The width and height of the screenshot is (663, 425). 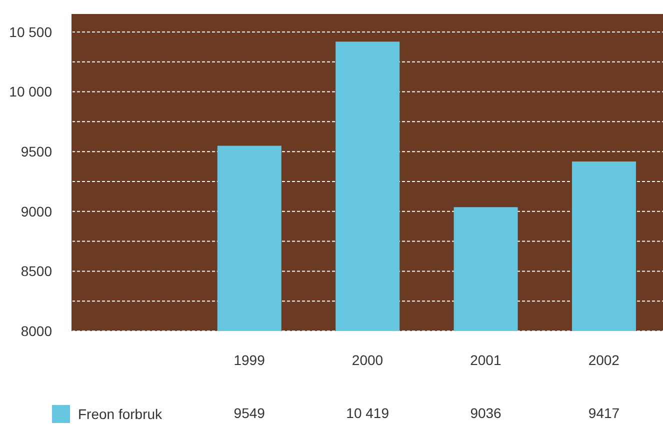 What do you see at coordinates (36, 271) in the screenshot?
I see `y-tick-label: 8500` at bounding box center [36, 271].